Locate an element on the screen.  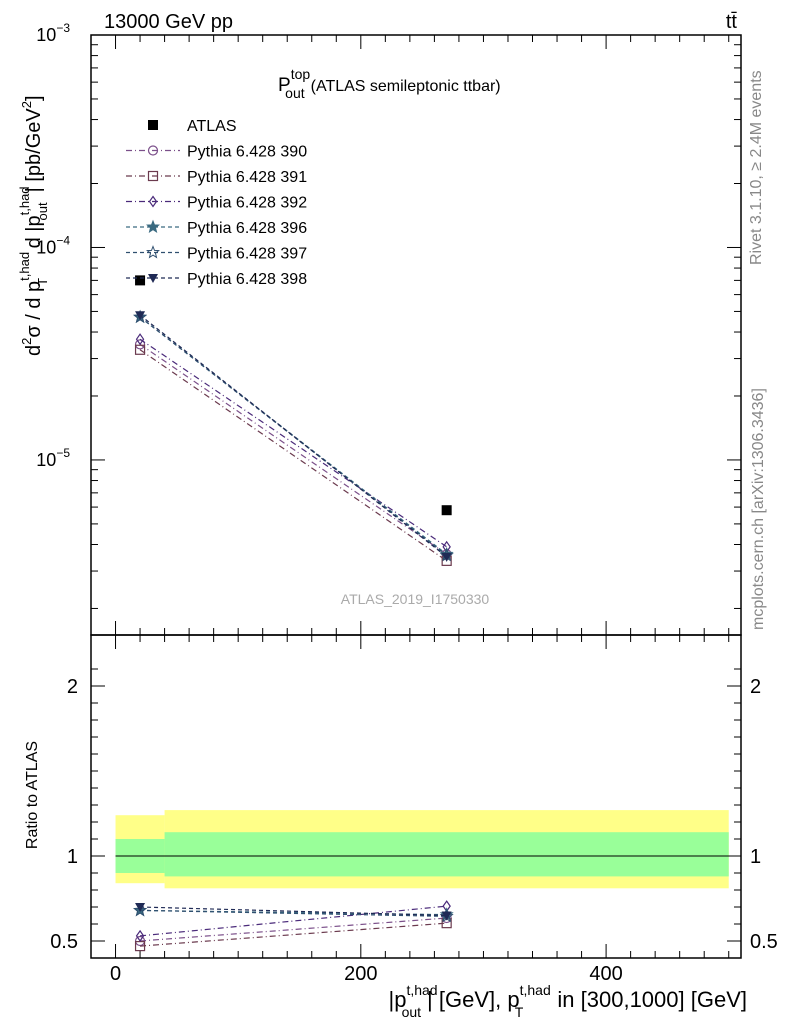
legend-item: Pythia 6.428 397 is located at coordinates (216, 254).